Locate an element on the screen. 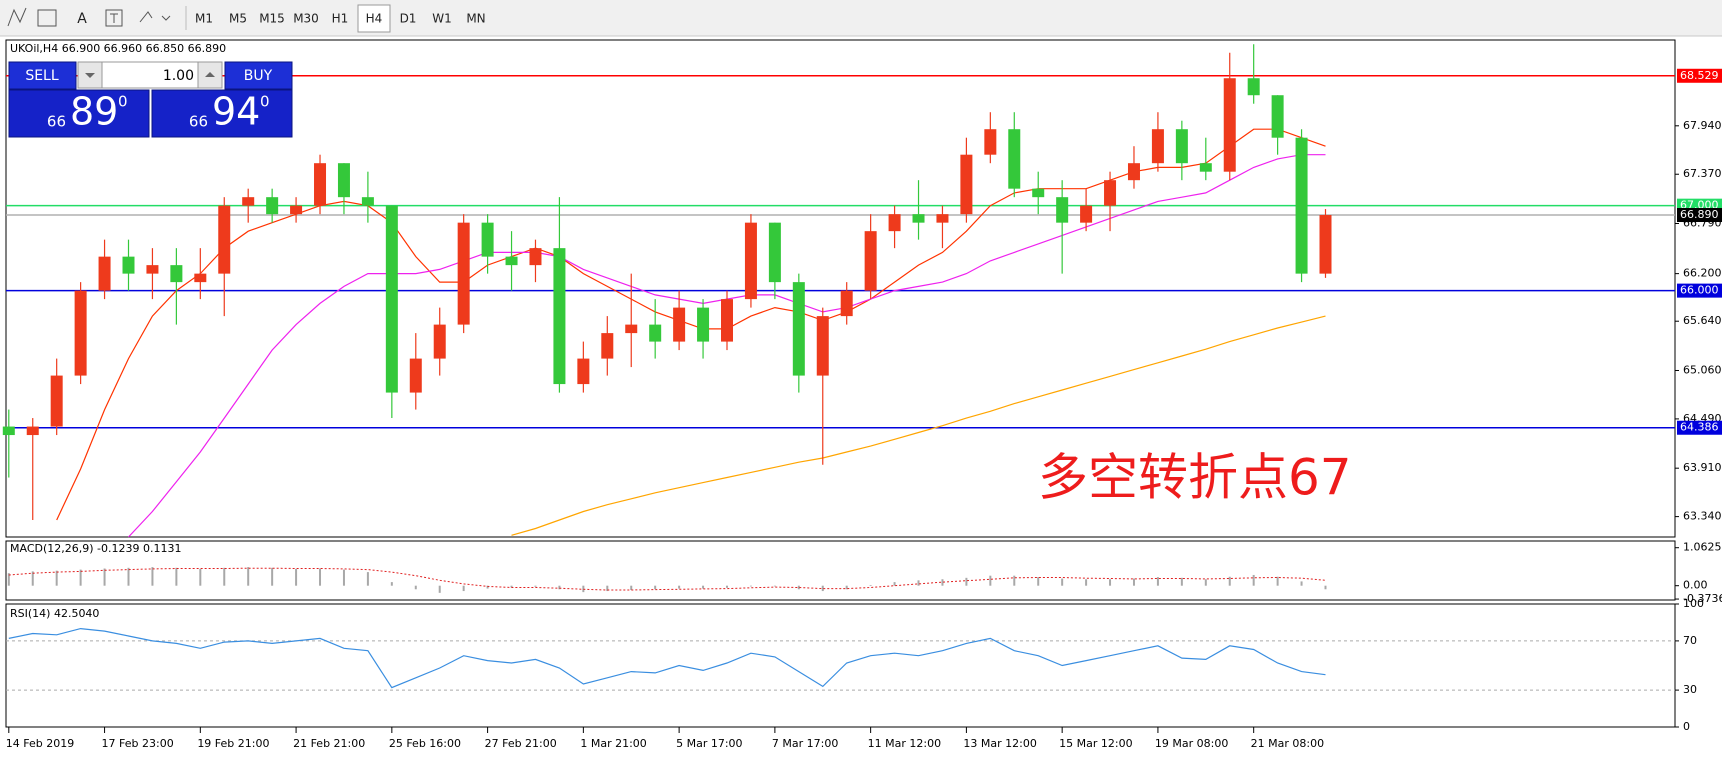 The height and width of the screenshot is (760, 1722). sell-label: SELL is located at coordinates (42, 76).